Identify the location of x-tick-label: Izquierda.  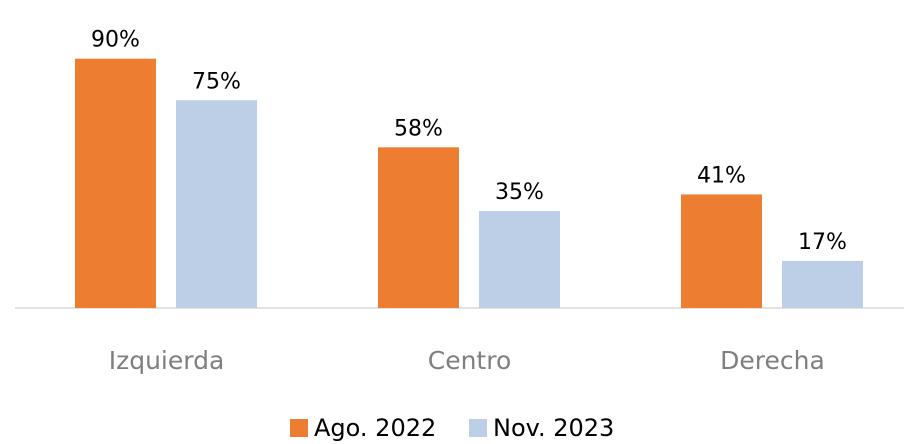
(167, 360).